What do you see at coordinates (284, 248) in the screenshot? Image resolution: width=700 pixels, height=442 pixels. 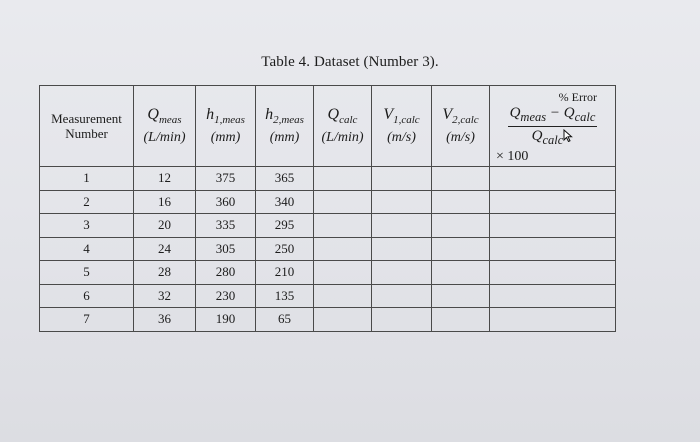 I see `cell-h2-meas: 250` at bounding box center [284, 248].